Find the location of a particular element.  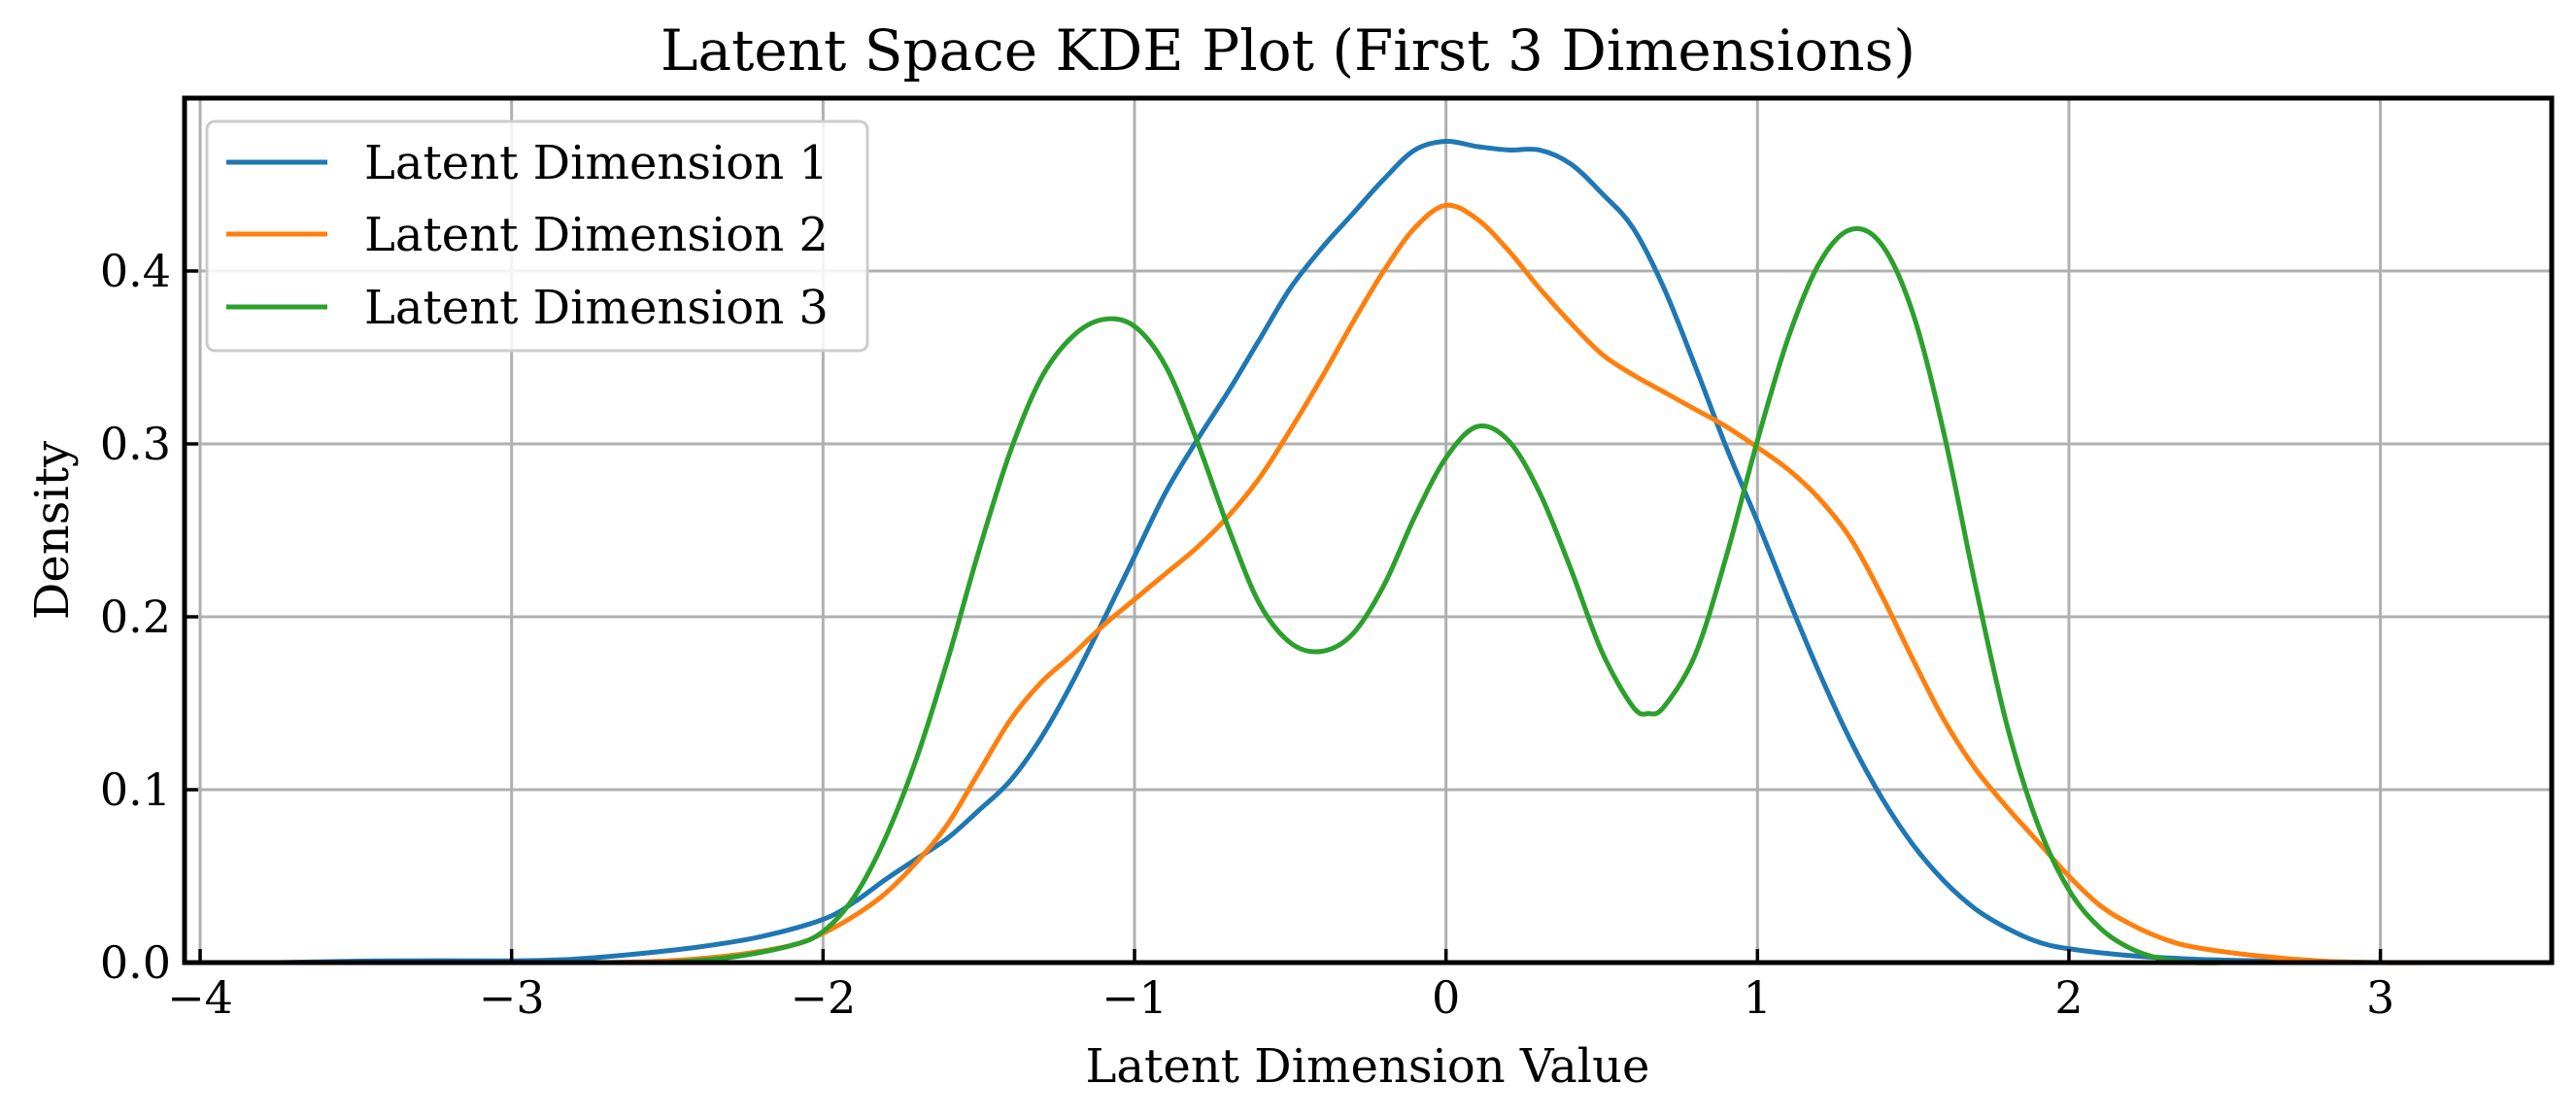

x-tick-label: −3 is located at coordinates (512, 997).